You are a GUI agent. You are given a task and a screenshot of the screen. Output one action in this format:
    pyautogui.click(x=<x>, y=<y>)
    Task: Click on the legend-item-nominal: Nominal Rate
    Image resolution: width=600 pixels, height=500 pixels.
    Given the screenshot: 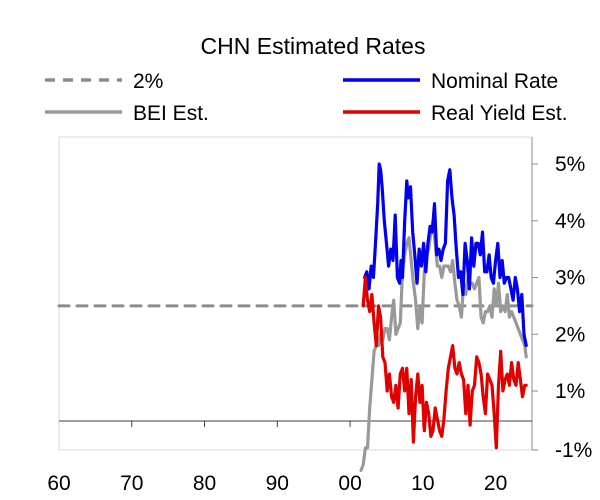 What is the action you would take?
    pyautogui.click(x=450, y=81)
    